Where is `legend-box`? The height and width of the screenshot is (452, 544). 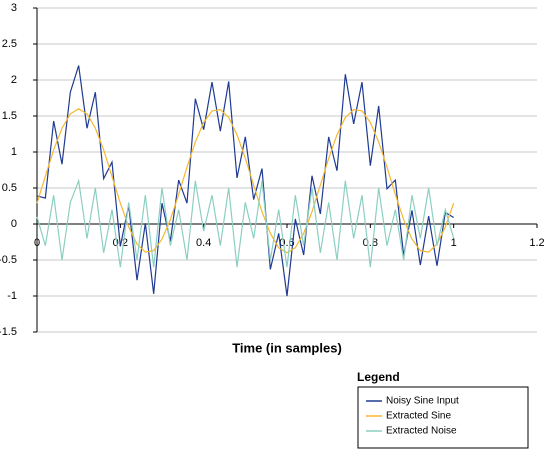
legend-box is located at coordinates (443, 417).